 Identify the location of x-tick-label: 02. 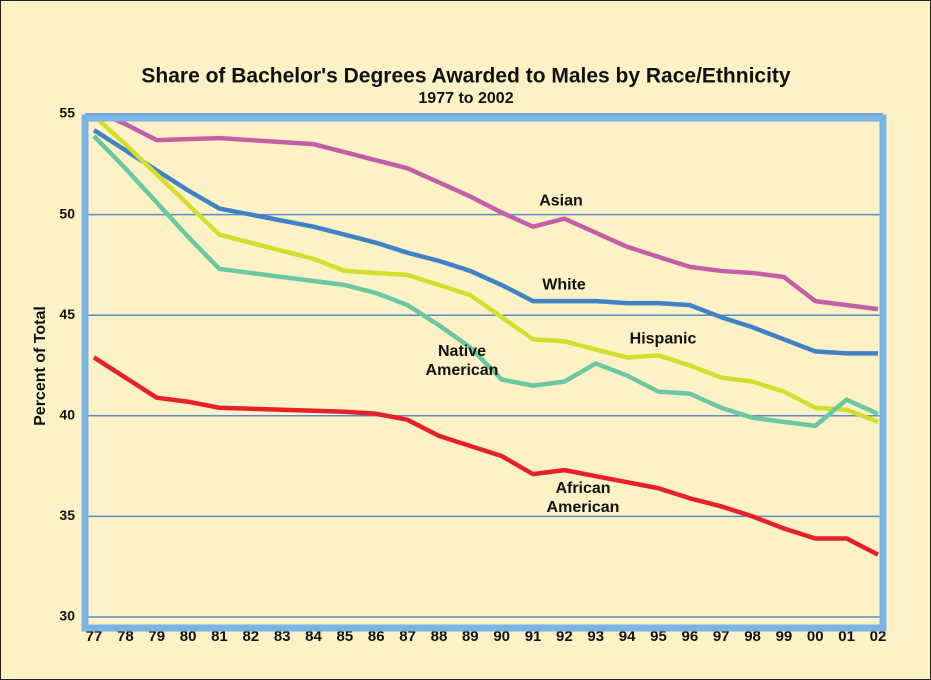
(878, 636).